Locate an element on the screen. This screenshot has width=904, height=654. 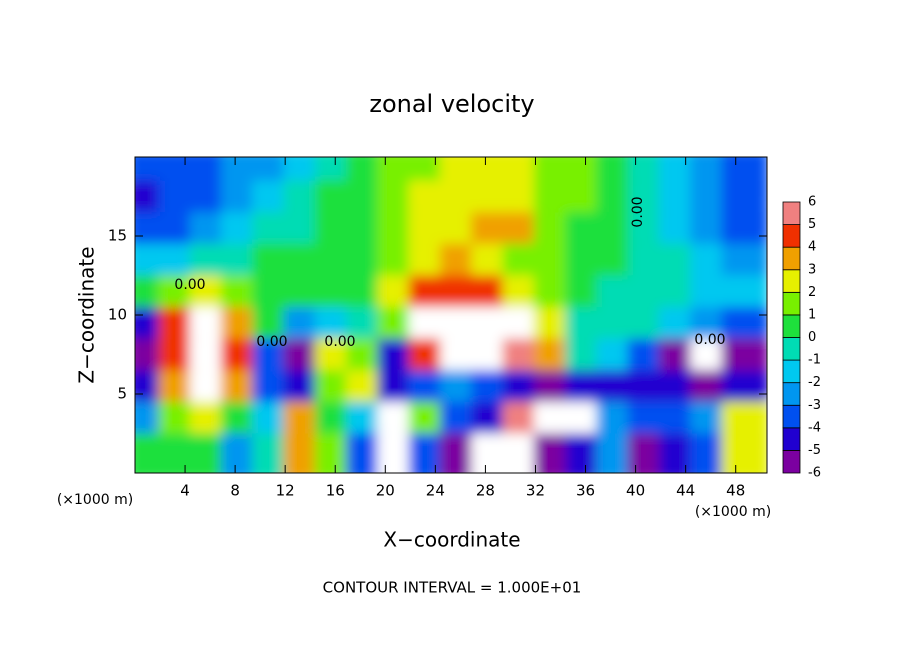
colorbar-label: -1 is located at coordinates (814, 360).